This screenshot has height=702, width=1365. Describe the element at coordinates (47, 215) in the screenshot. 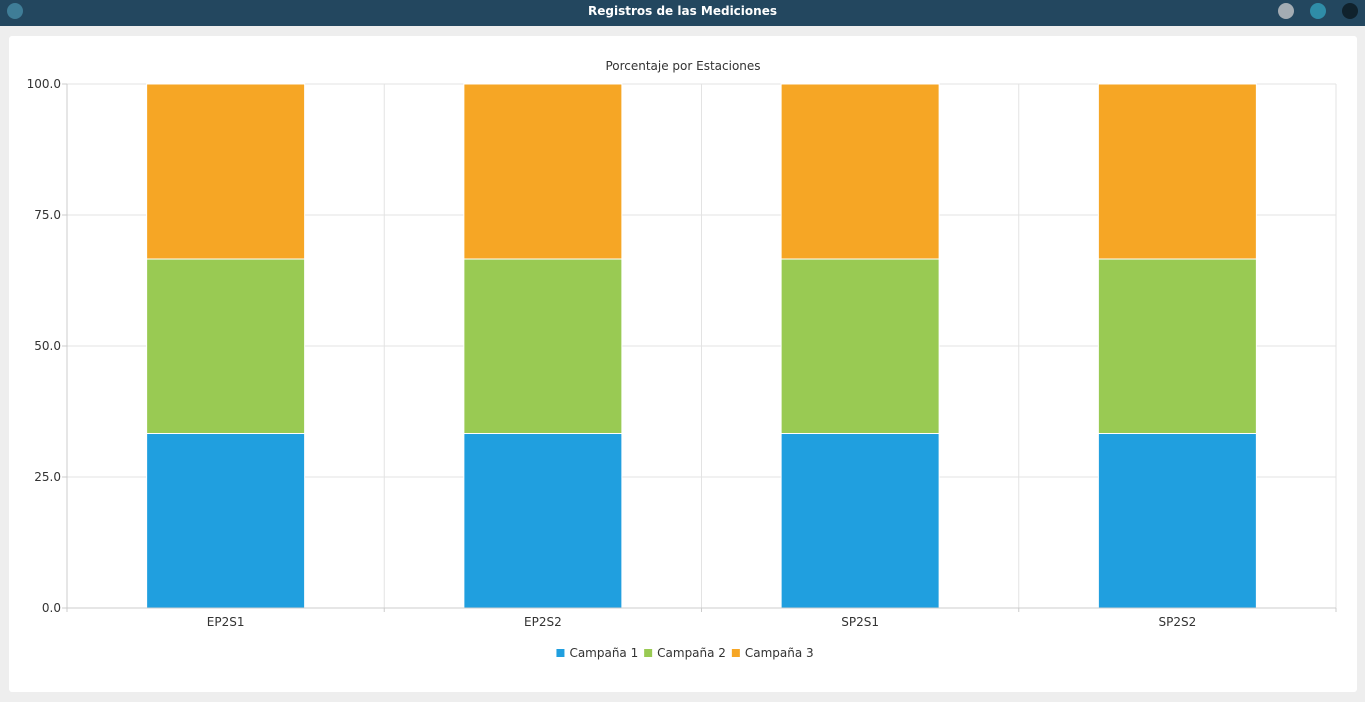

I see `y-tick-label: 75.0` at that location.